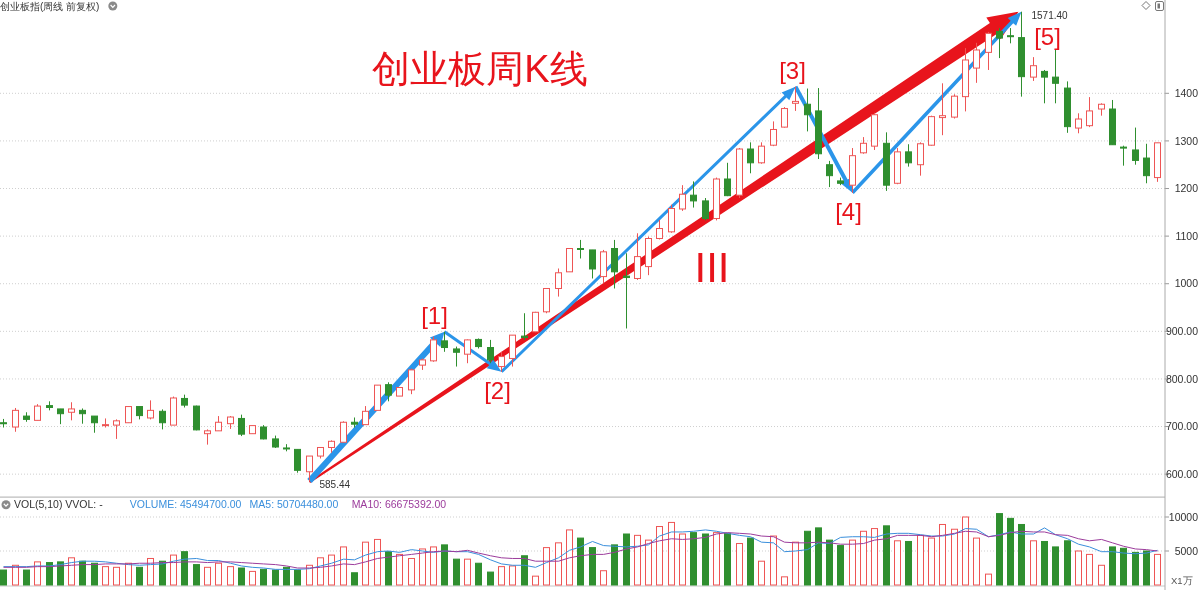 The width and height of the screenshot is (1200, 590). Describe the element at coordinates (1182, 580) in the screenshot. I see `y-axis-title: X1万` at that location.